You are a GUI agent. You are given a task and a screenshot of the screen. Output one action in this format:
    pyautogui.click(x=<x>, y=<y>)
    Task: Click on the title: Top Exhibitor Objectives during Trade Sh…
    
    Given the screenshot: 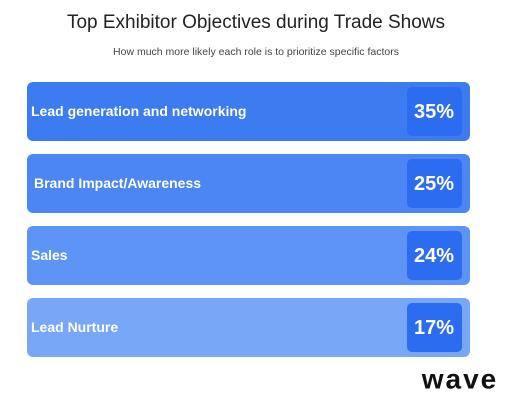 What is the action you would take?
    pyautogui.click(x=256, y=22)
    